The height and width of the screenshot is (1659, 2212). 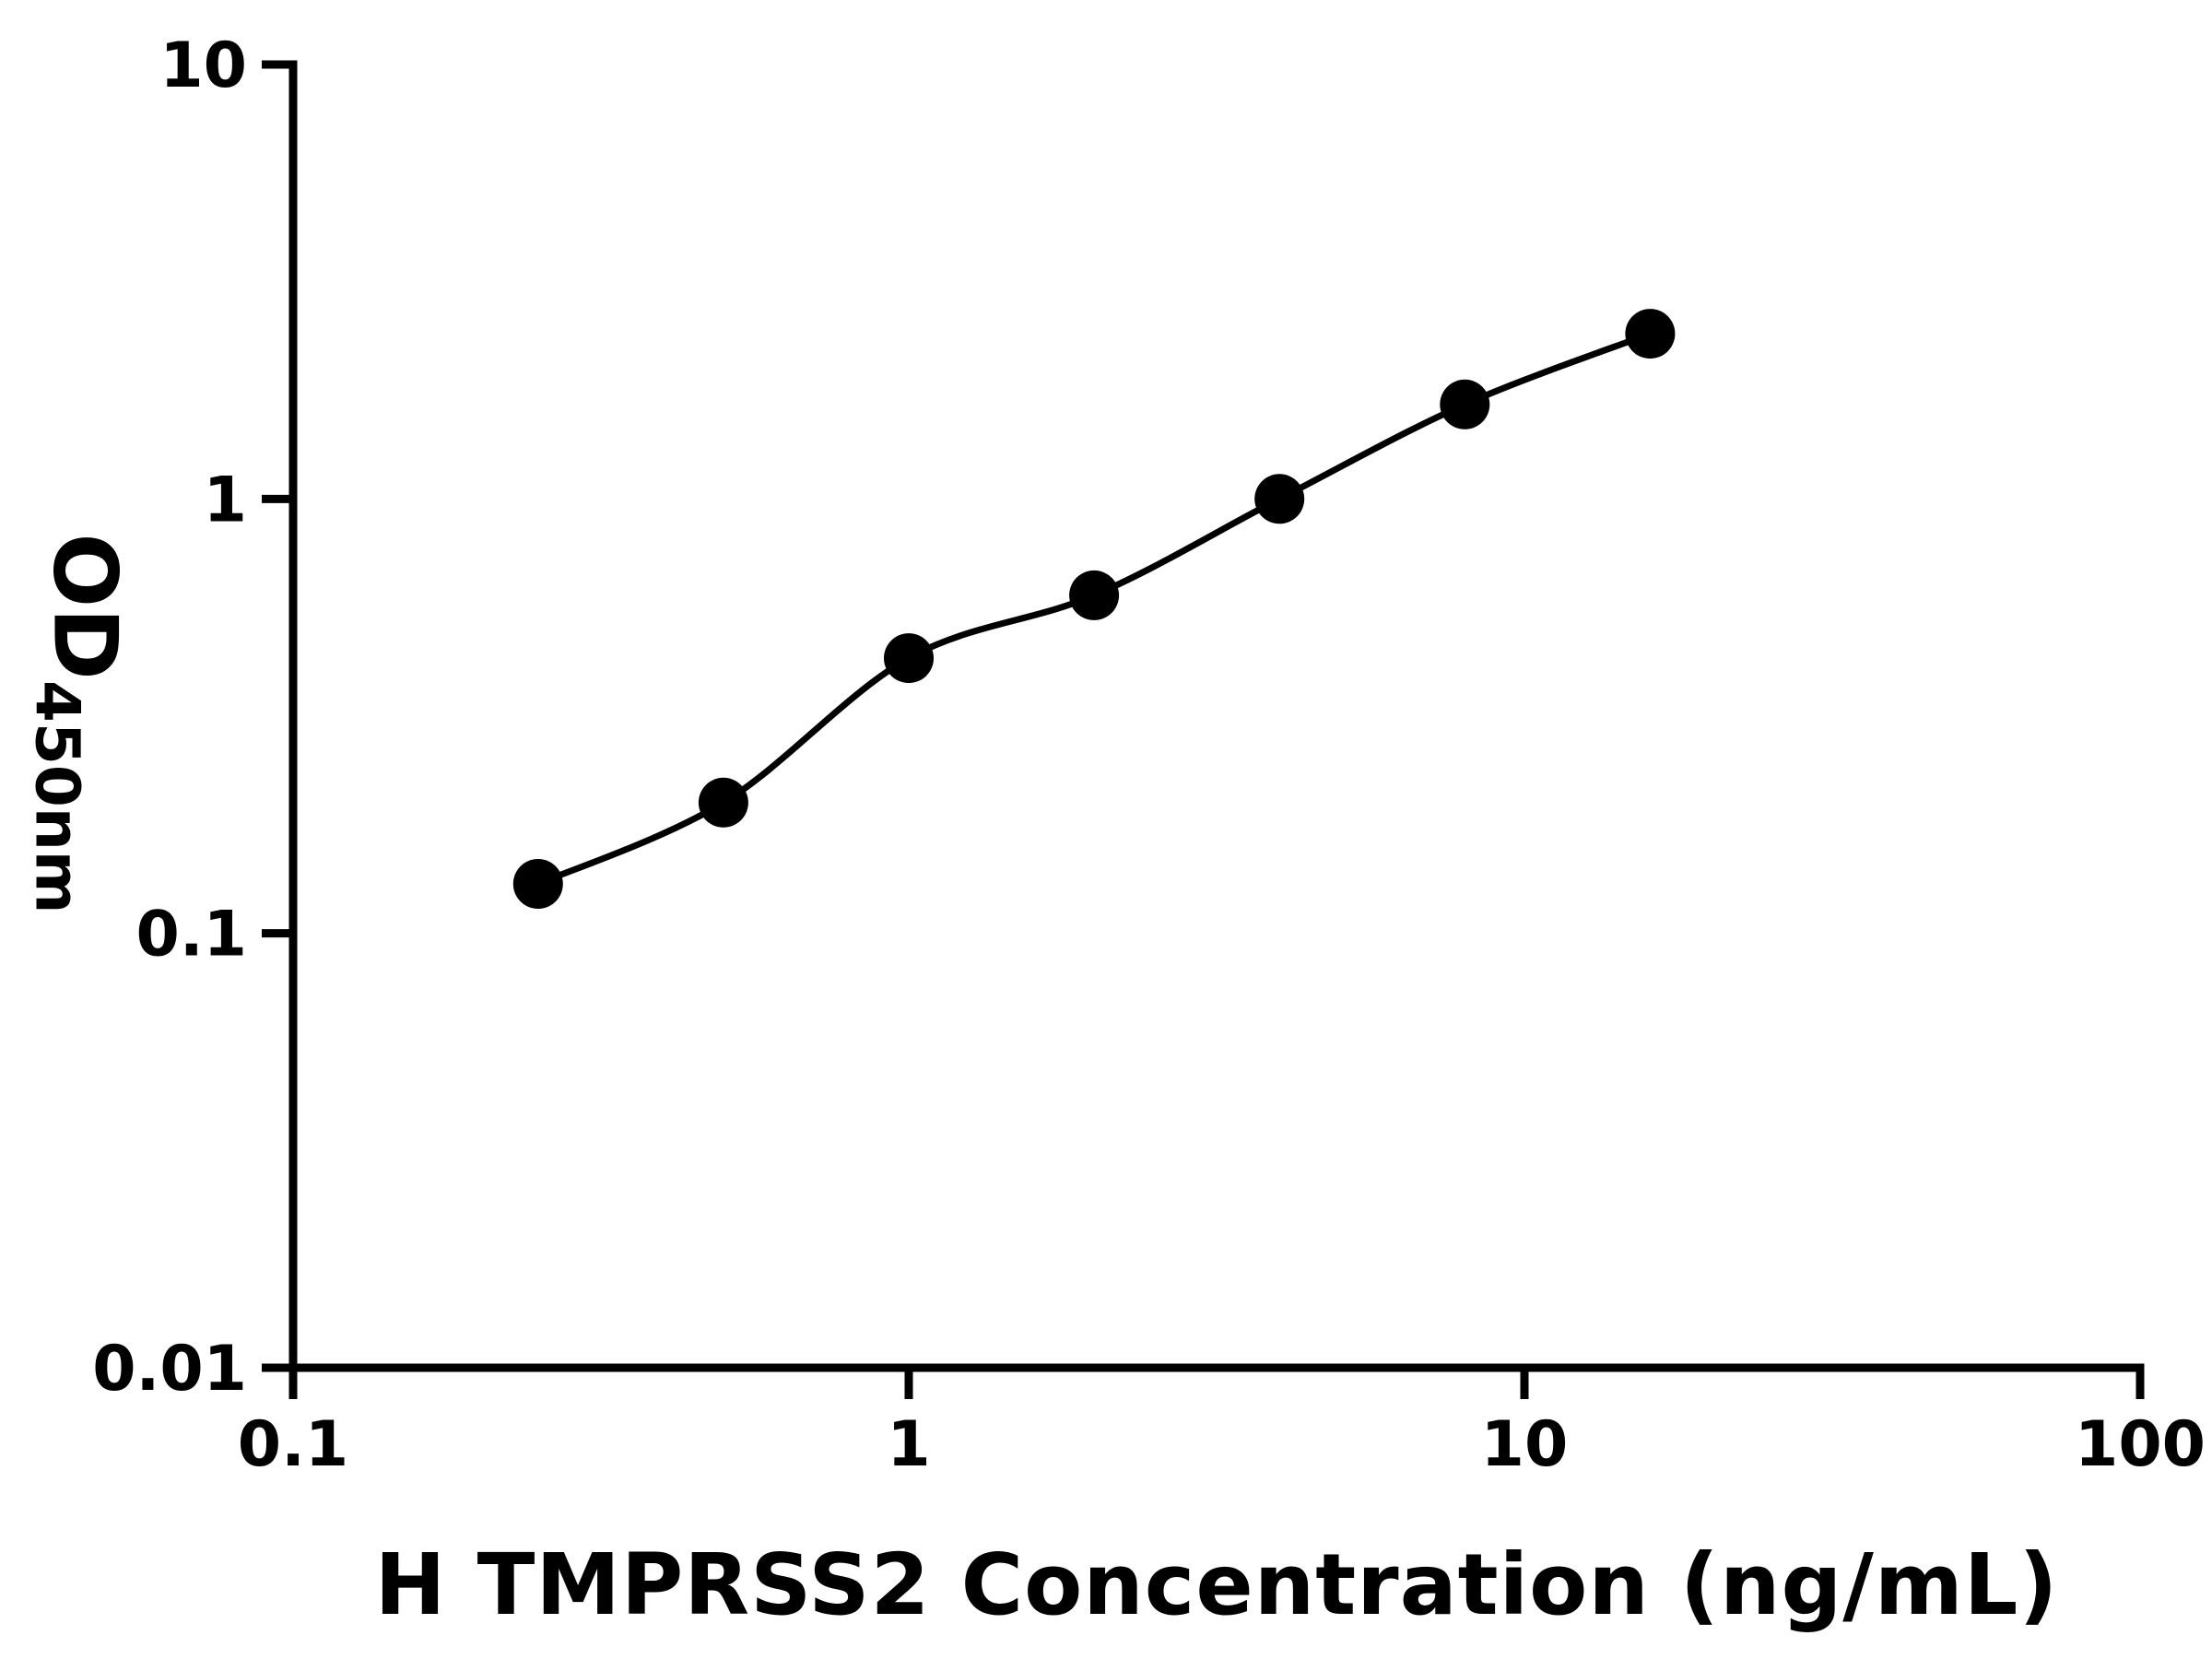 What do you see at coordinates (225, 500) in the screenshot?
I see `y-tick-label: 1` at bounding box center [225, 500].